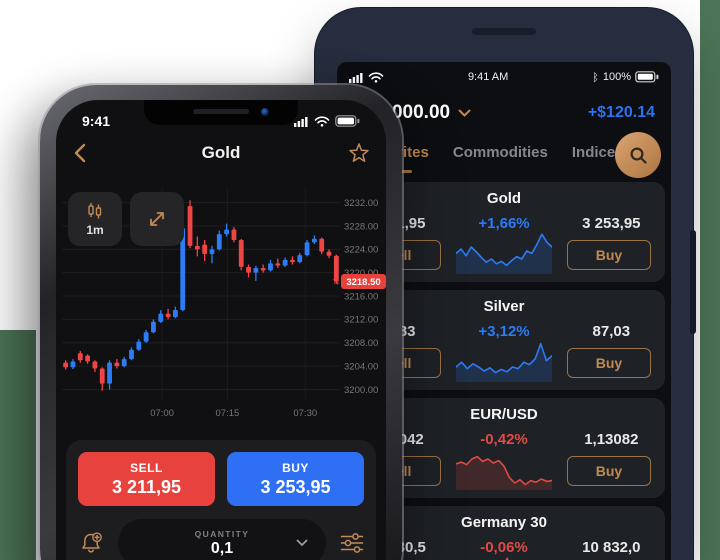 The image size is (720, 560). I want to click on sell-button: SELL 3 211,95, so click(146, 479).